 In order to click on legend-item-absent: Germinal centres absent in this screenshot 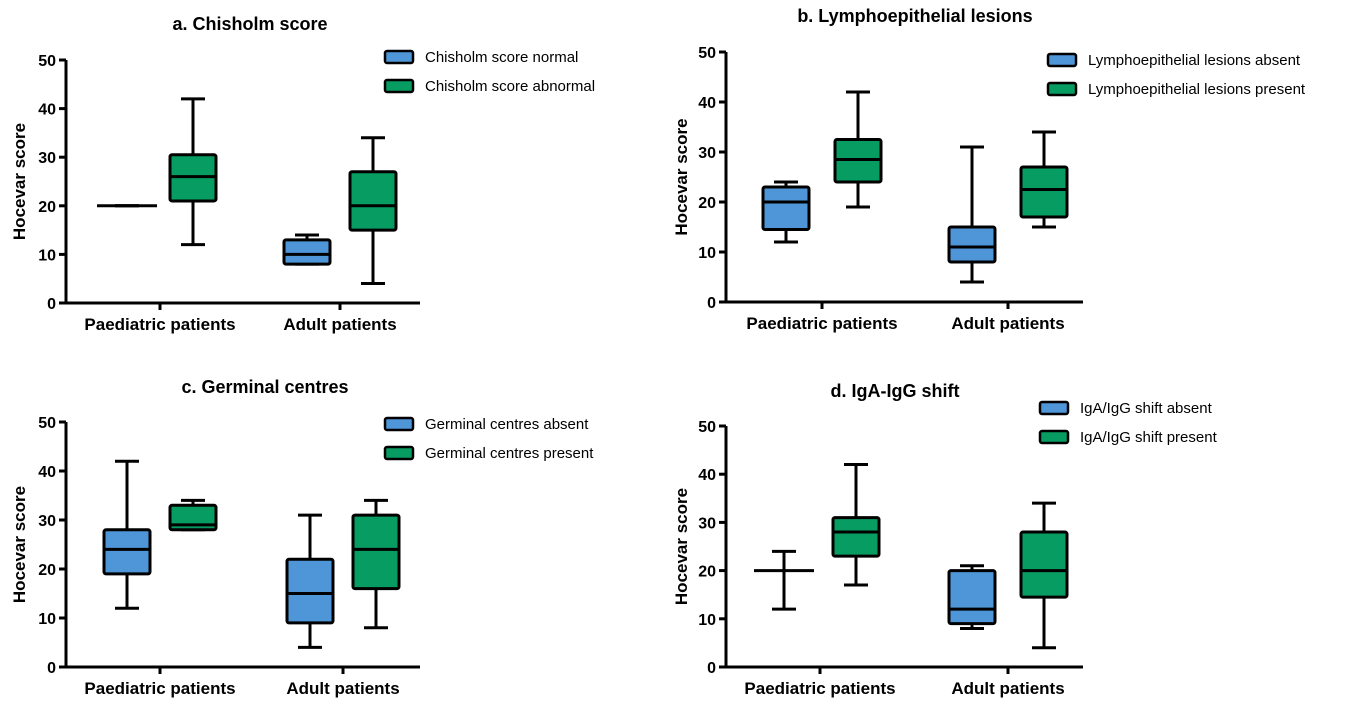, I will do `click(486, 424)`.